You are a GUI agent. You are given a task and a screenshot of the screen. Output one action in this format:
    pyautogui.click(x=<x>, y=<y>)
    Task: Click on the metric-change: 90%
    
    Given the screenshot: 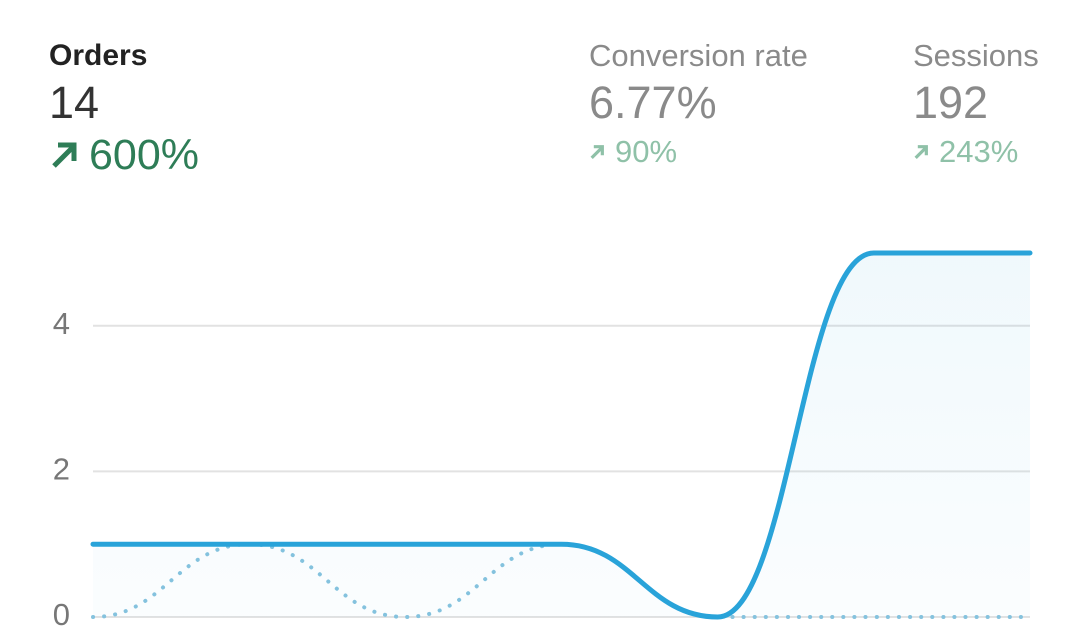 What is the action you would take?
    pyautogui.click(x=646, y=151)
    